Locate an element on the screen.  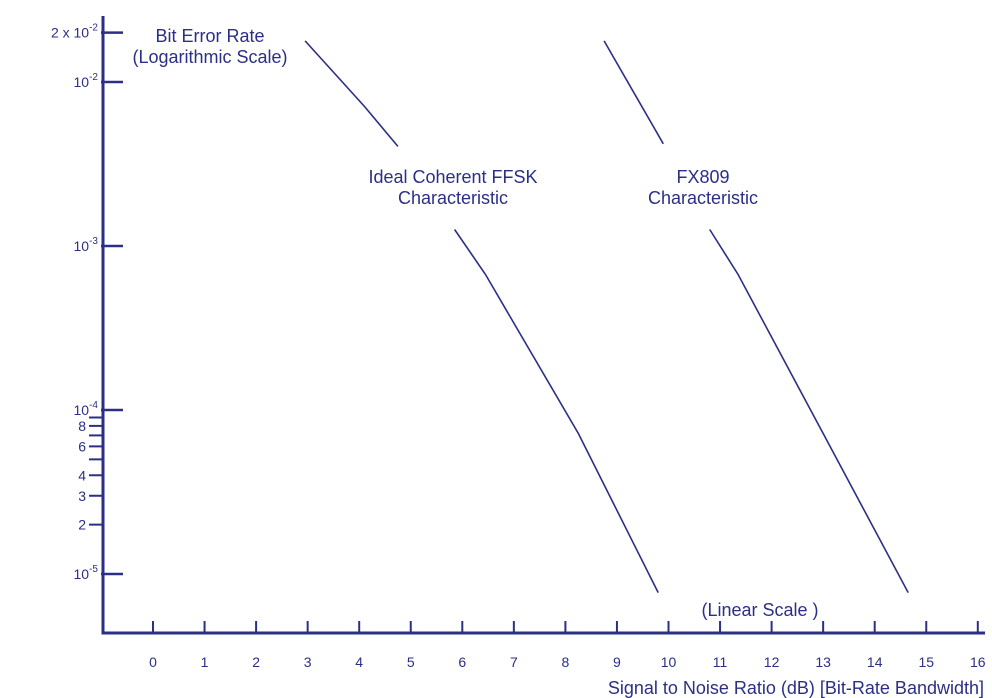
x-tick-label-10: 10 is located at coordinates (669, 662).